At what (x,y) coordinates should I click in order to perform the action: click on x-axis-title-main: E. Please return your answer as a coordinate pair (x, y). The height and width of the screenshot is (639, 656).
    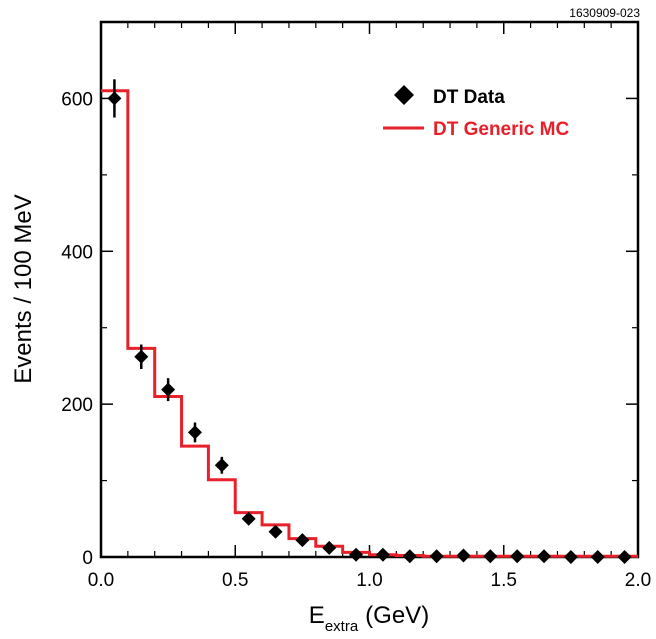
    Looking at the image, I should click on (317, 615).